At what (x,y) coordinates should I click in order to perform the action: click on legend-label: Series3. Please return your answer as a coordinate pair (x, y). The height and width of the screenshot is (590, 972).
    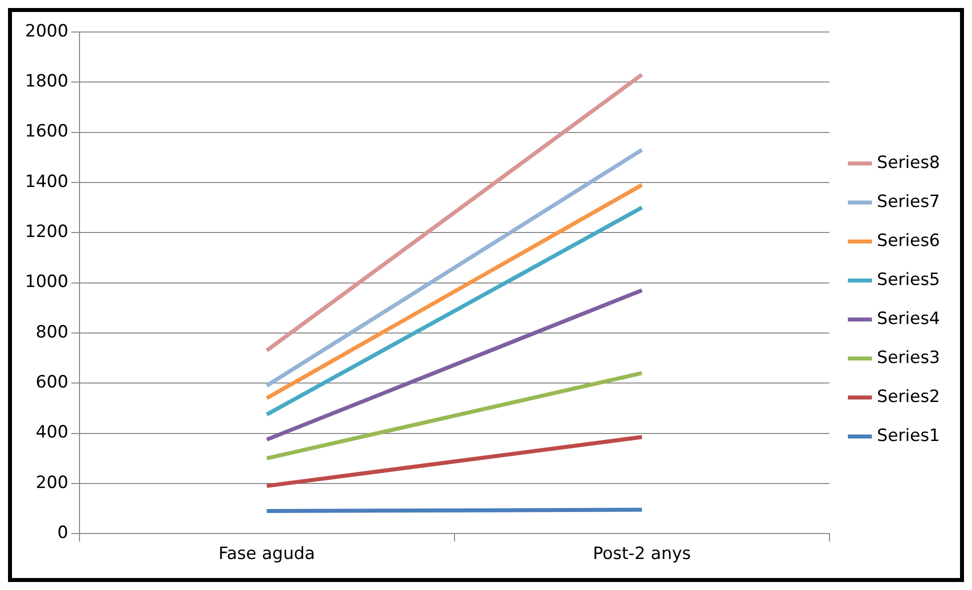
    Looking at the image, I should click on (908, 358).